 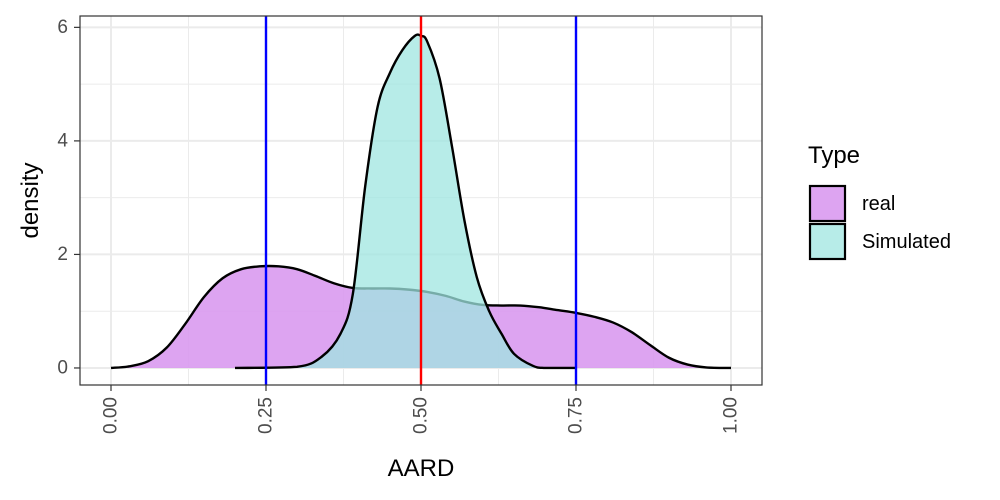 I want to click on x-tick-label: 0.50, so click(x=421, y=415).